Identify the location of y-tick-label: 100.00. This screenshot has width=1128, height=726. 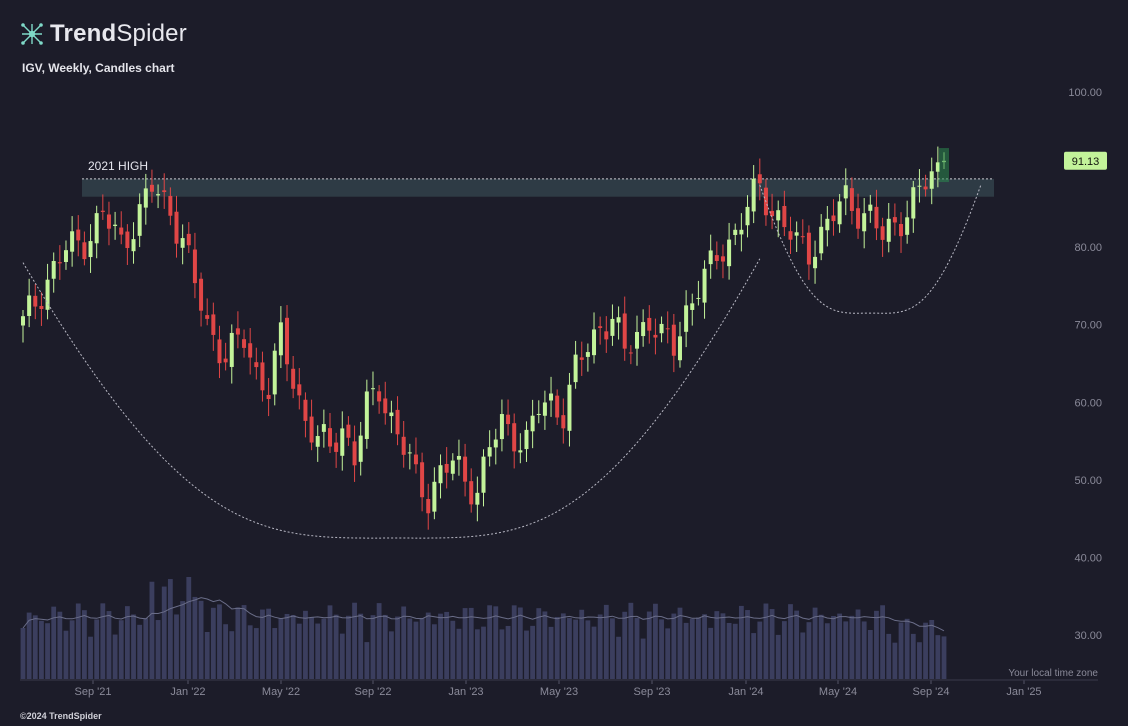
(1085, 93).